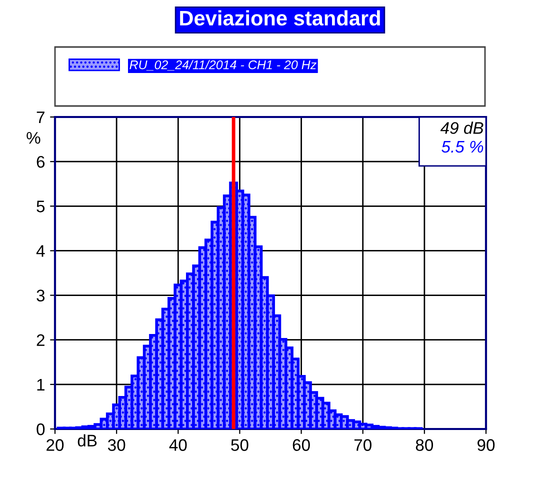  I want to click on y-tick-label: 4, so click(40, 251).